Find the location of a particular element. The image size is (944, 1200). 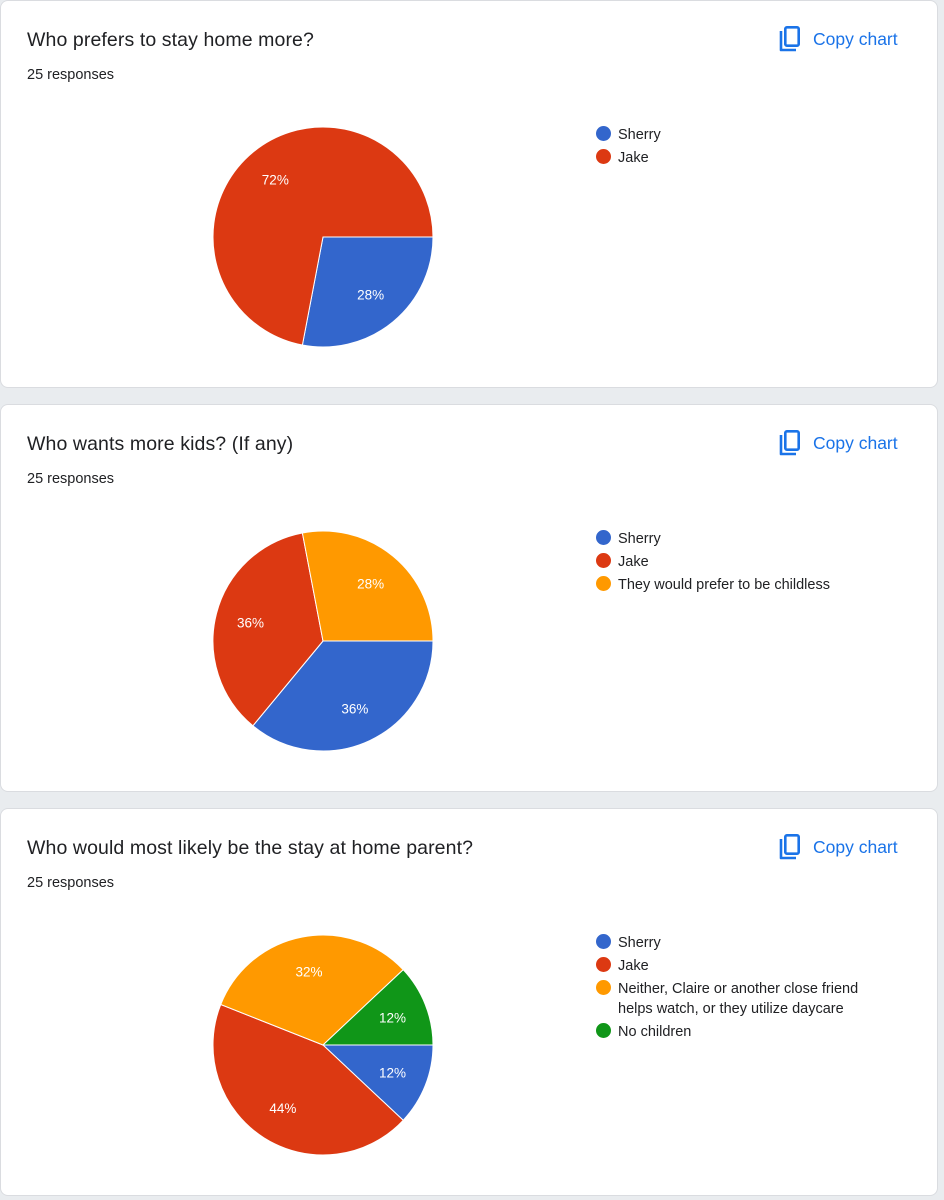

legend-item: They would prefer to be childless is located at coordinates (746, 585).